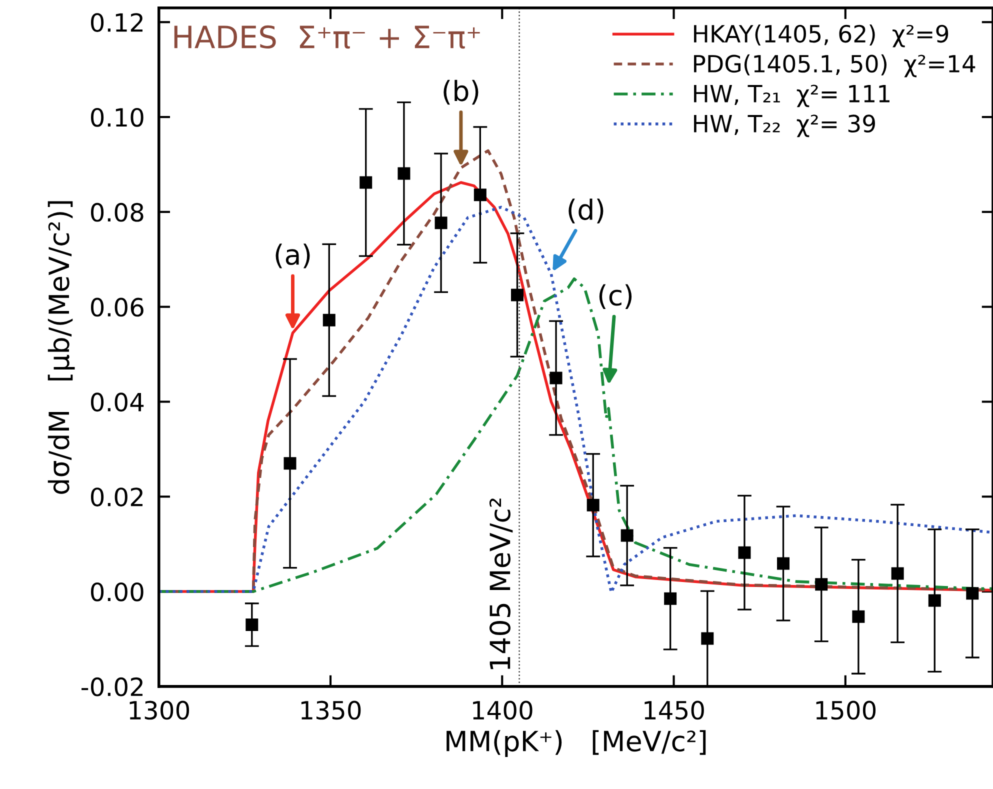 This screenshot has height=789, width=993. Describe the element at coordinates (160, 710) in the screenshot. I see `x-tick-label: 1300` at that location.